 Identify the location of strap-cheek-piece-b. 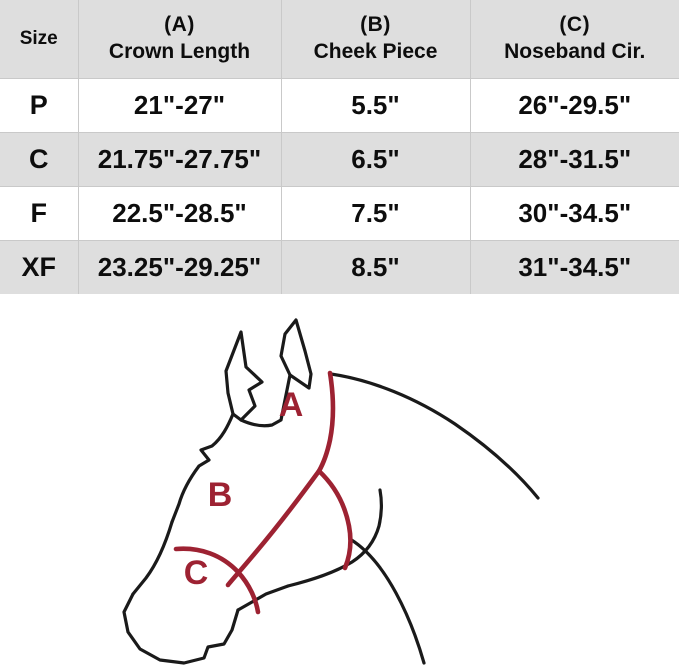
(273, 528).